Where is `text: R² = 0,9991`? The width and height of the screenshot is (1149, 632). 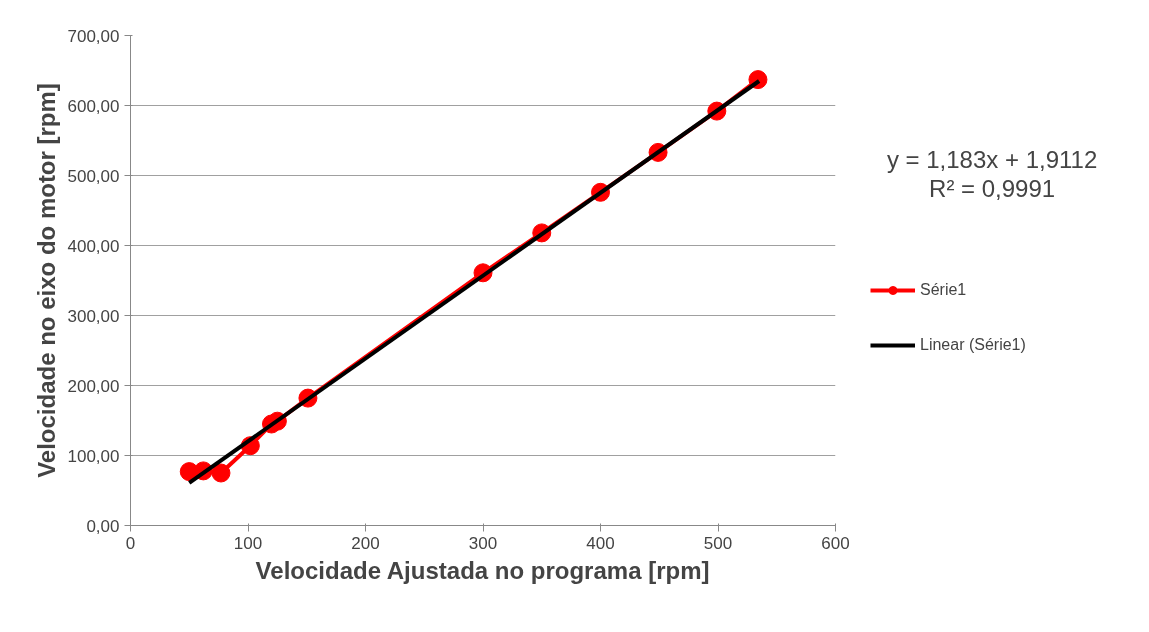 text: R² = 0,9991 is located at coordinates (992, 189).